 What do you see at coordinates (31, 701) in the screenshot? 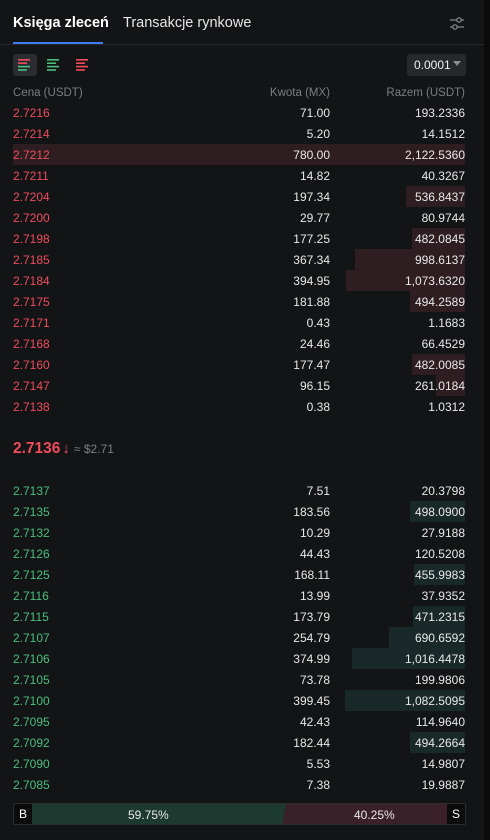
I see `bid-price: 2.7100` at bounding box center [31, 701].